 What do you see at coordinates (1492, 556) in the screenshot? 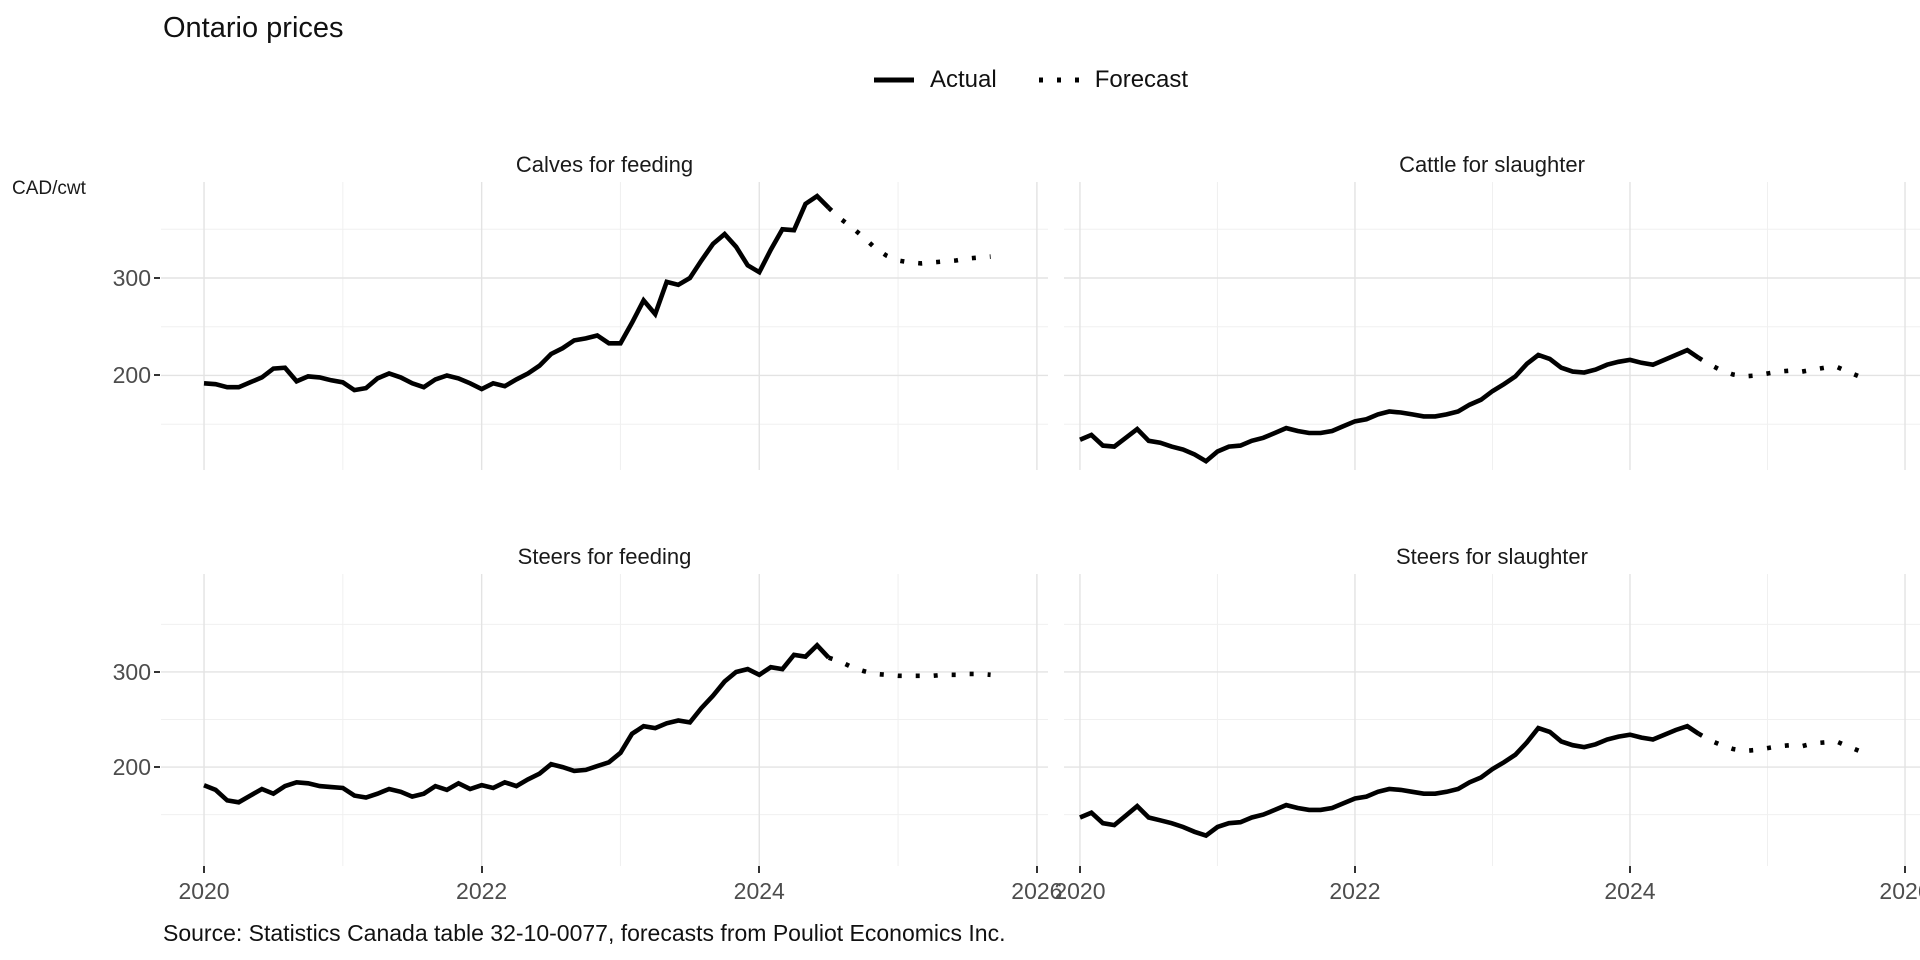
I see `facet-title: Steers for slaughter` at bounding box center [1492, 556].